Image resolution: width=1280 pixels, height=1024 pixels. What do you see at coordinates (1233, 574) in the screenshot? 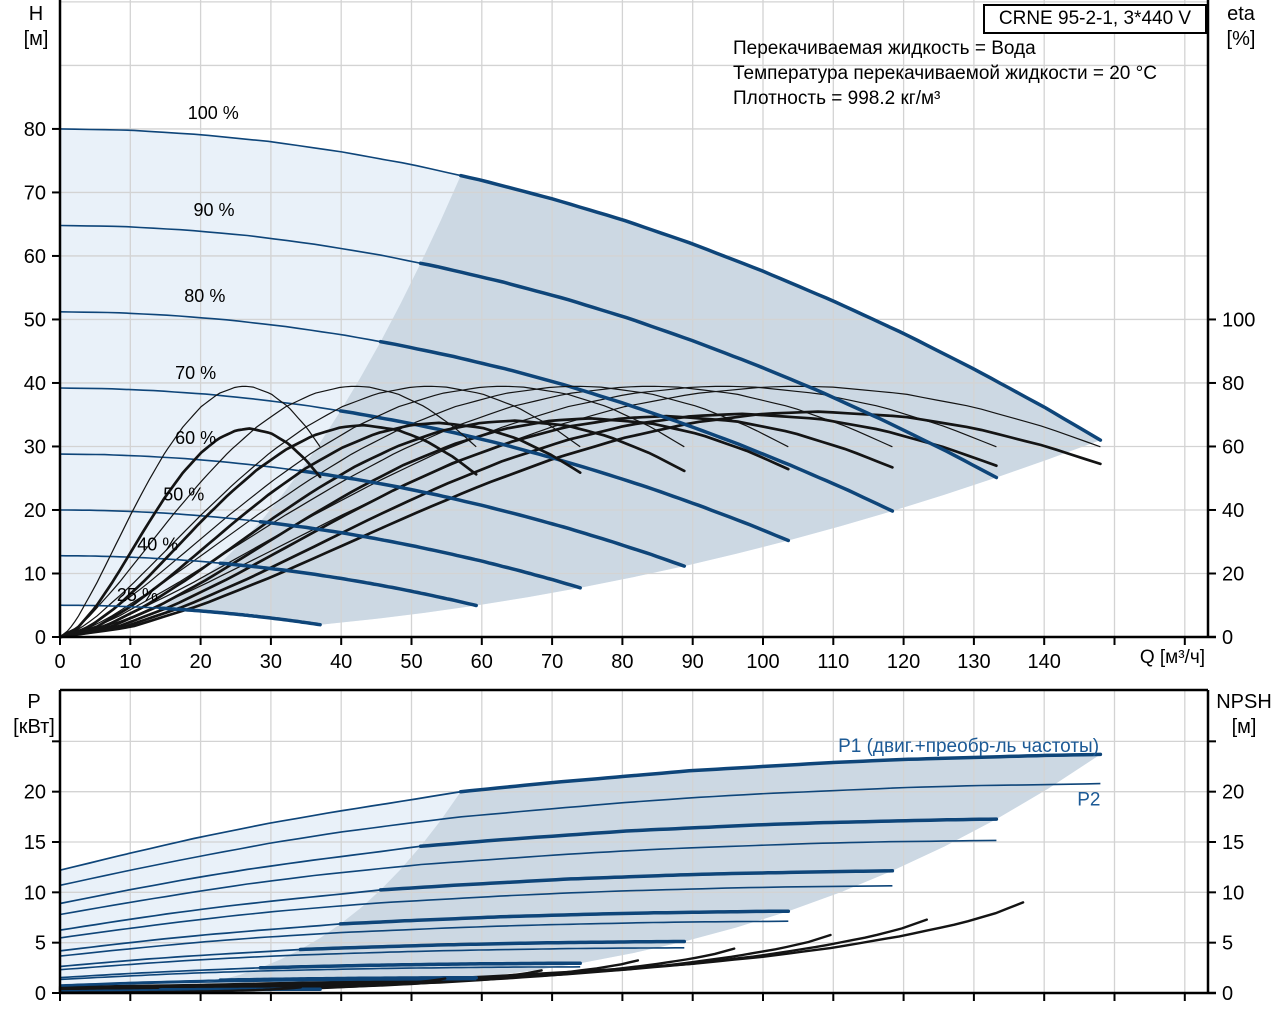
I see `eta-tick-label: 20` at bounding box center [1233, 574].